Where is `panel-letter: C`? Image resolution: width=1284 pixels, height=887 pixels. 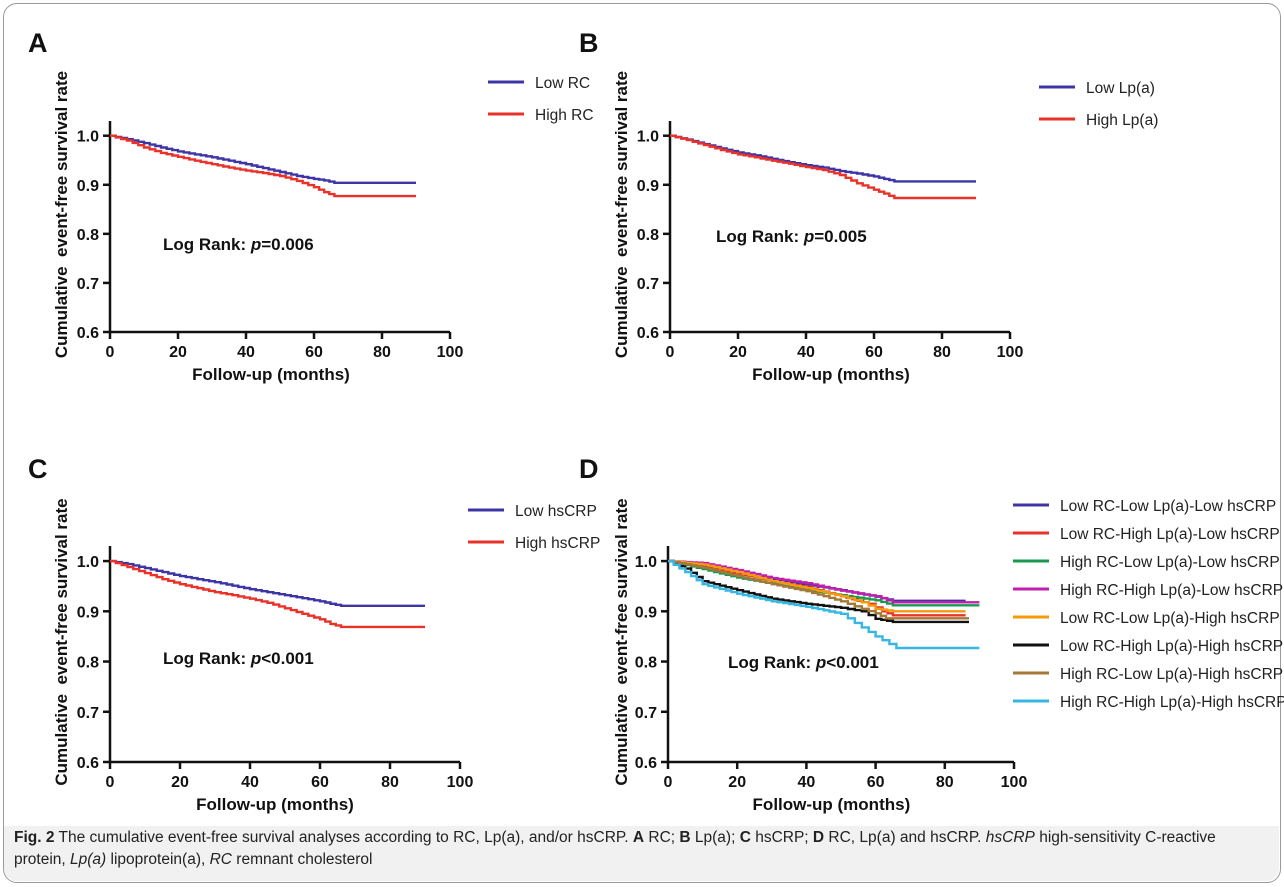
panel-letter: C is located at coordinates (38, 469).